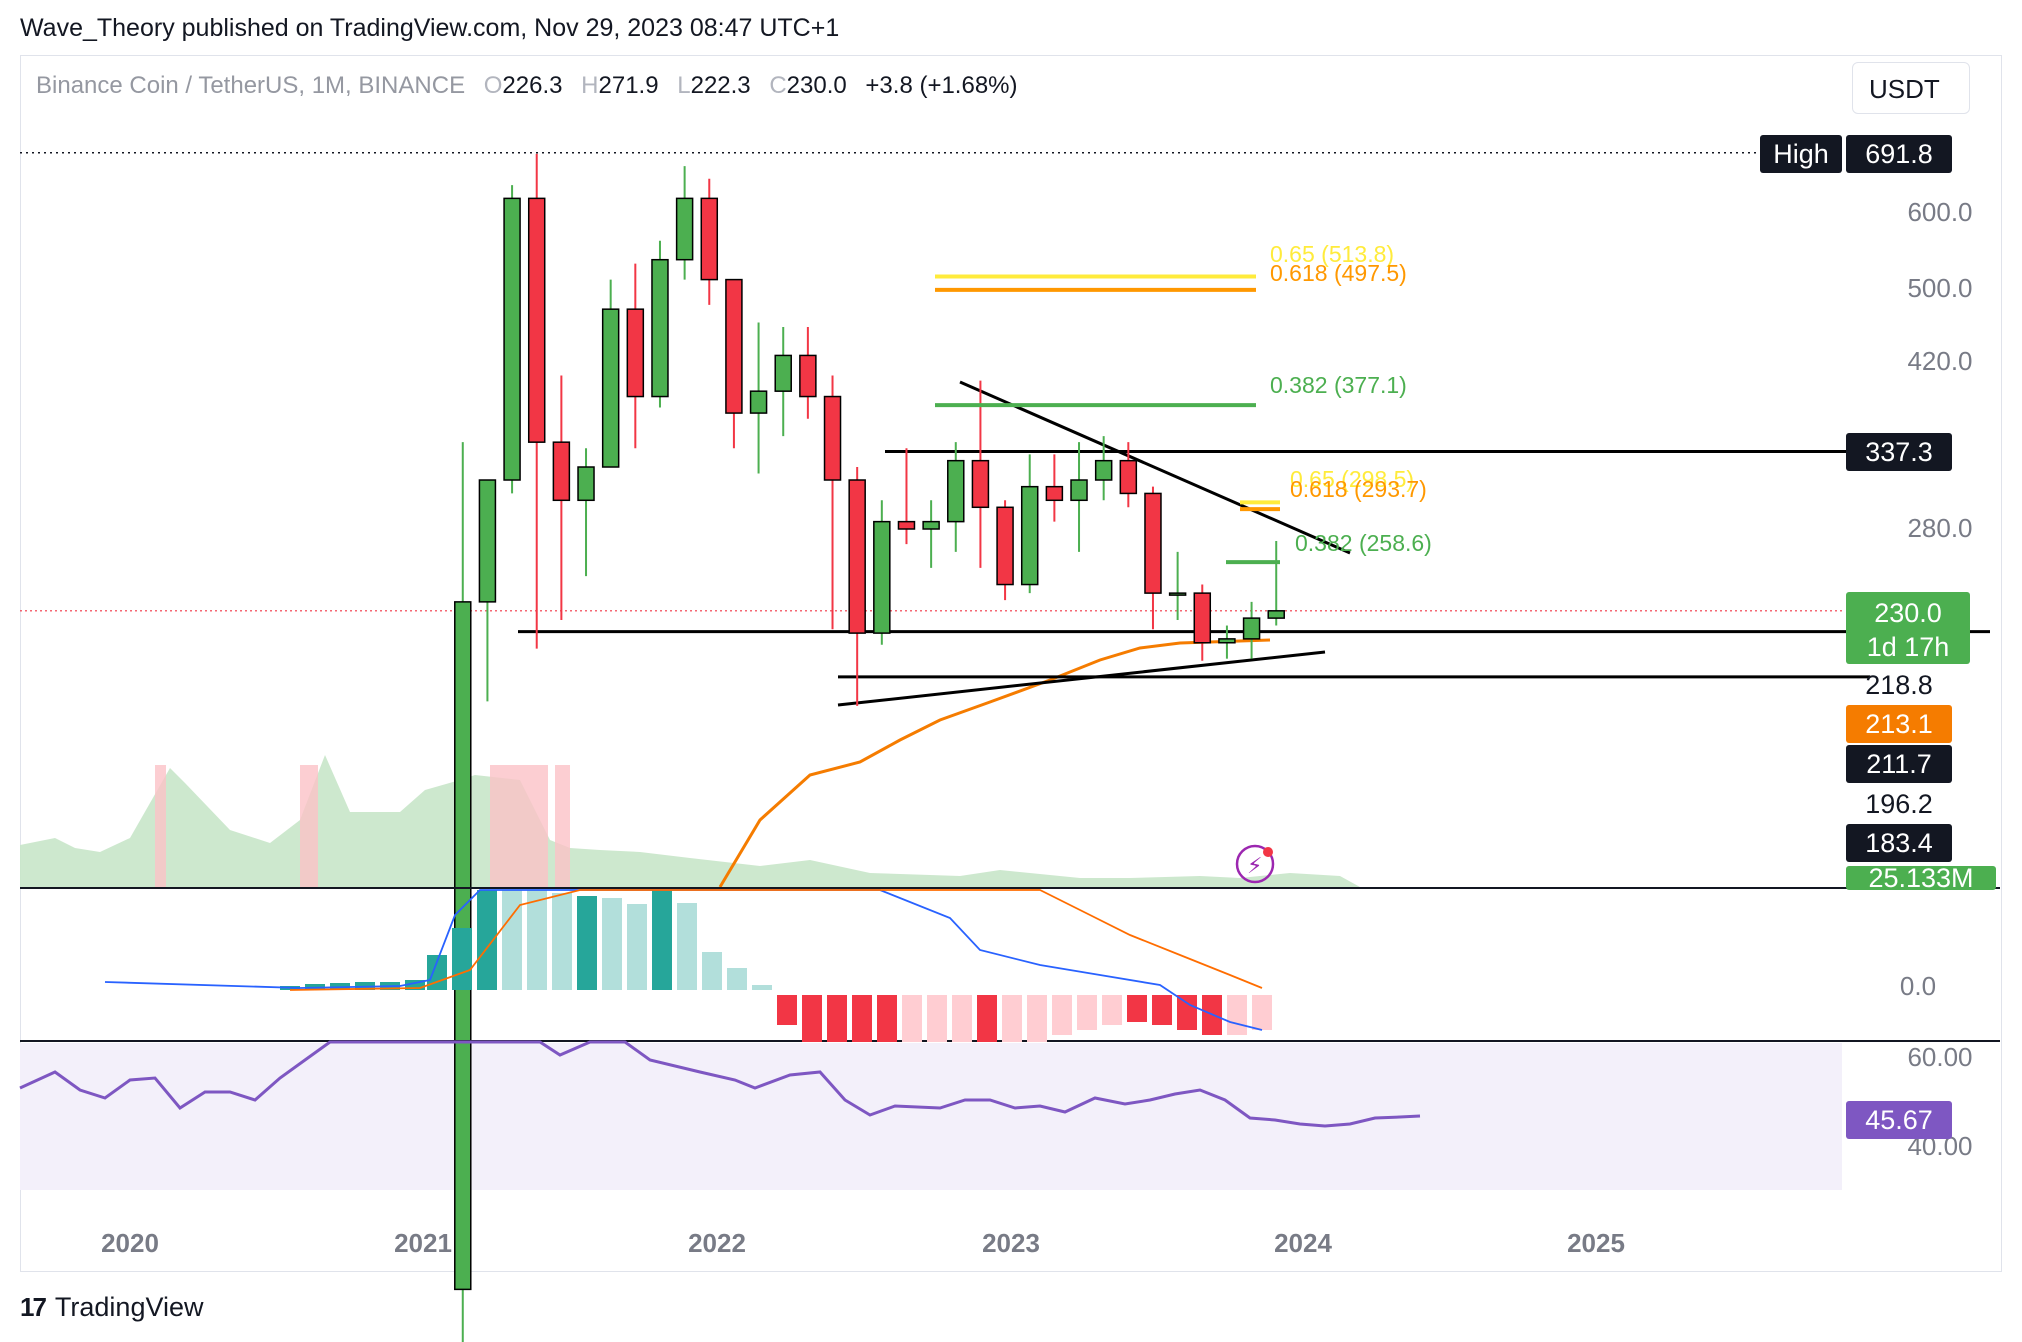 Image resolution: width=2022 pixels, height=1342 pixels. Describe the element at coordinates (309, 826) in the screenshot. I see `volume-bar-down` at that location.